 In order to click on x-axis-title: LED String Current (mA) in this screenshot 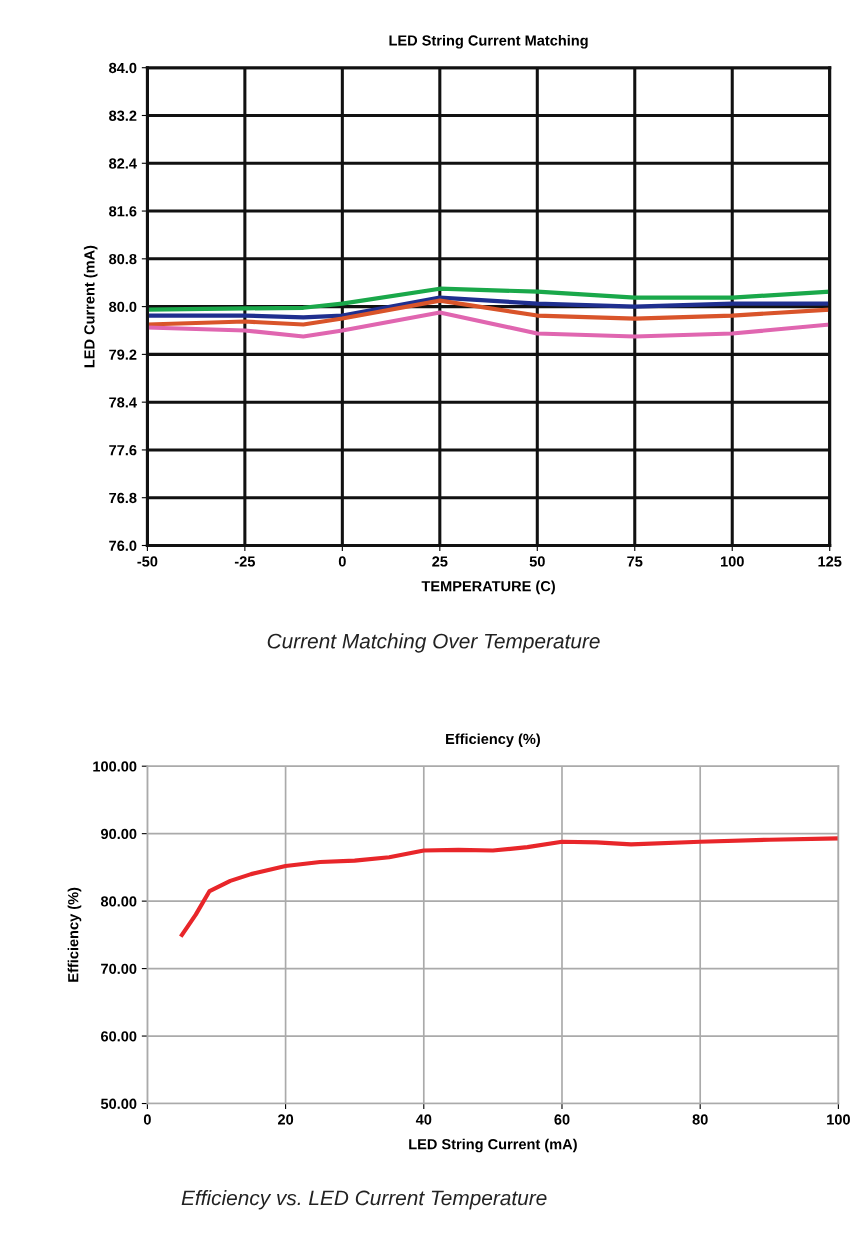, I will do `click(493, 1145)`.